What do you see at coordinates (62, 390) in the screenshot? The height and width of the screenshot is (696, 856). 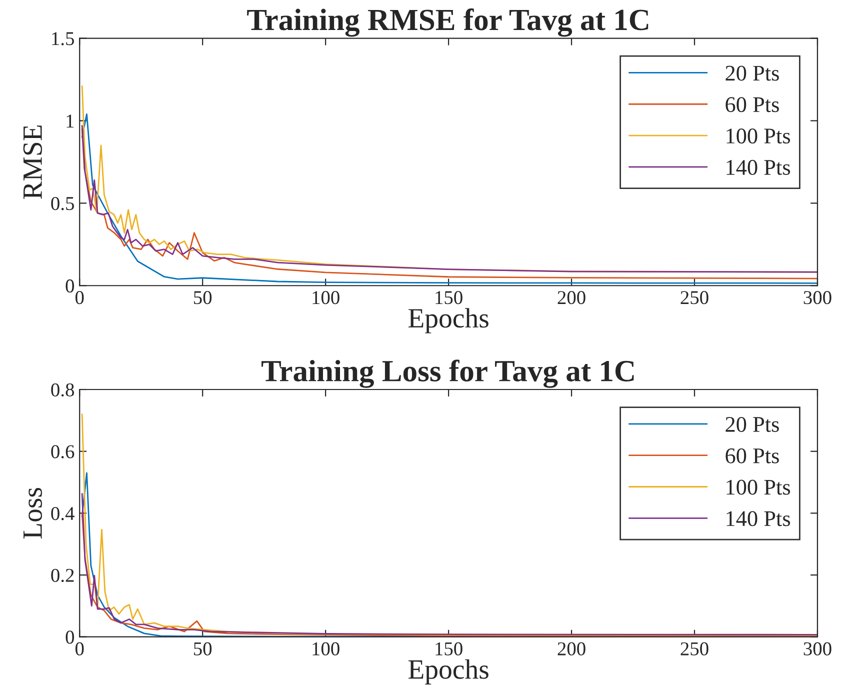 I see `y-tick-label: 0.8` at bounding box center [62, 390].